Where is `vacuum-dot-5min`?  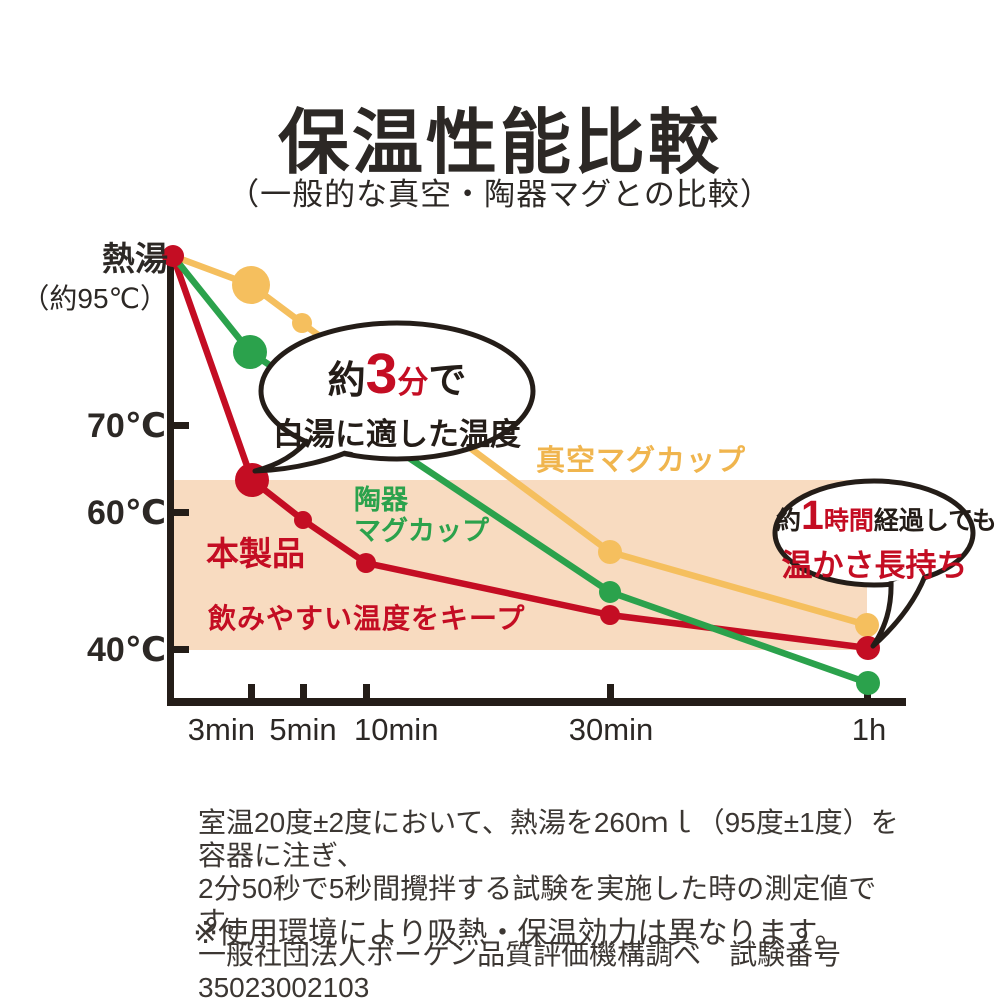 vacuum-dot-5min is located at coordinates (302, 323).